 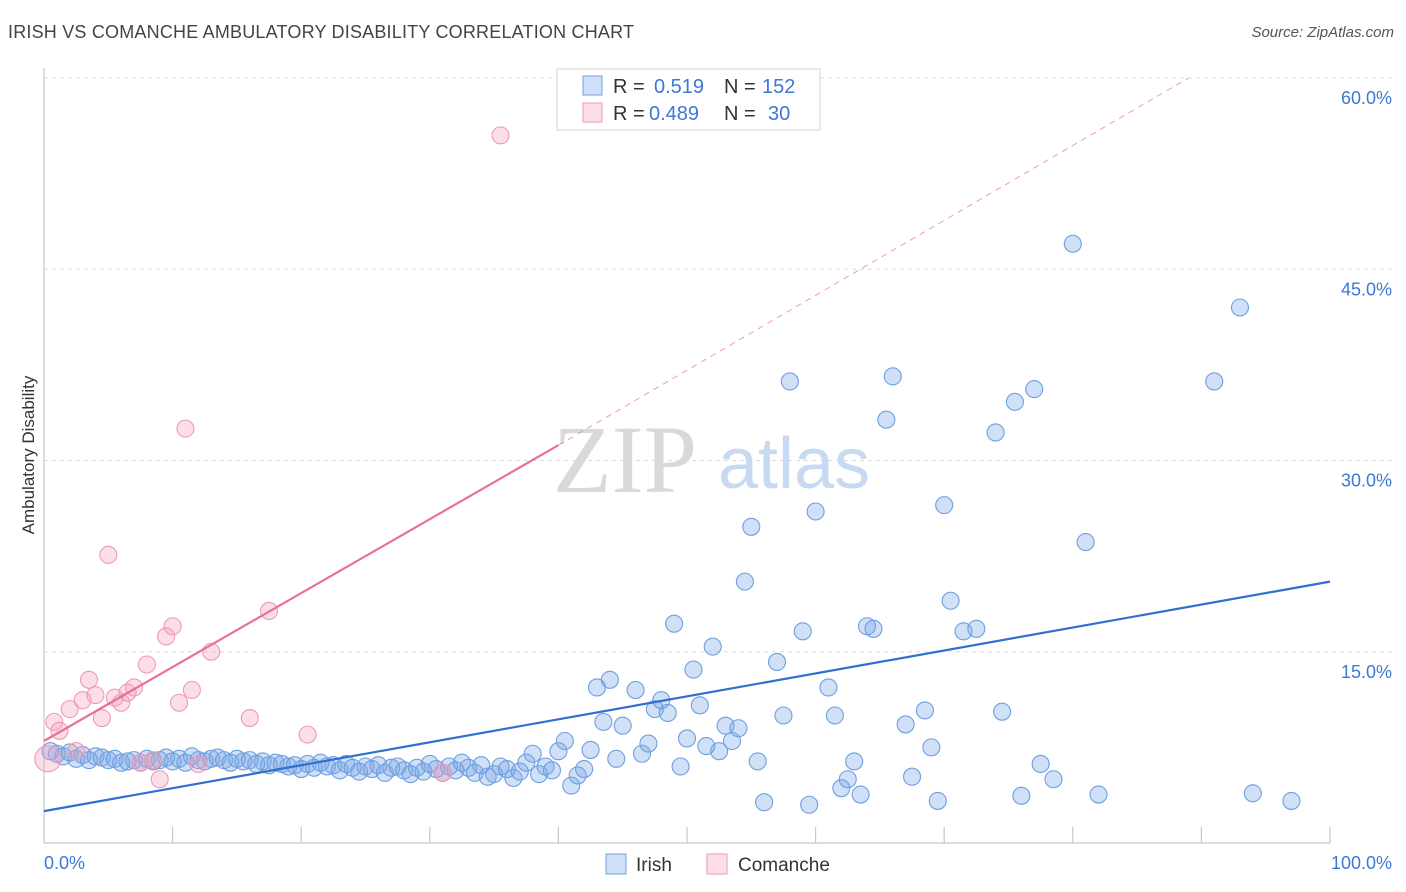 I want to click on watermark-atlas: atlas, so click(x=794, y=464).